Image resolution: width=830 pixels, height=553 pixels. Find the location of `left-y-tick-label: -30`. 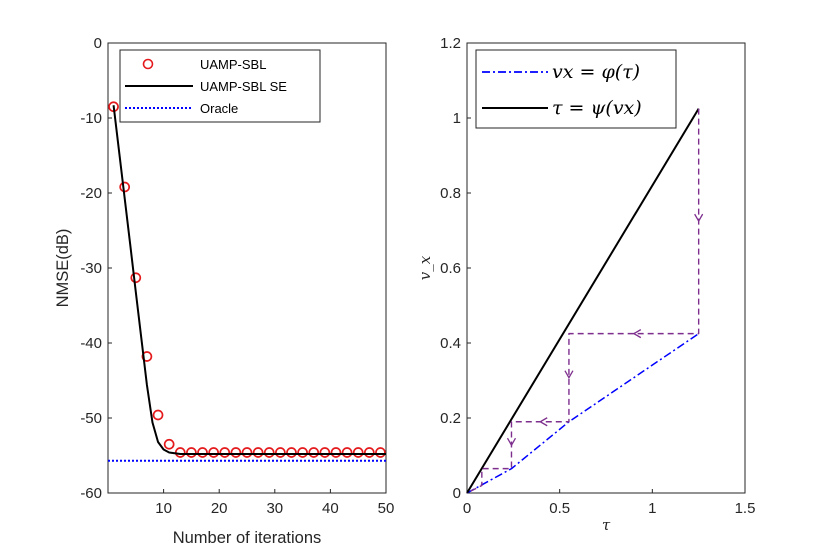

left-y-tick-label: -30 is located at coordinates (91, 268).